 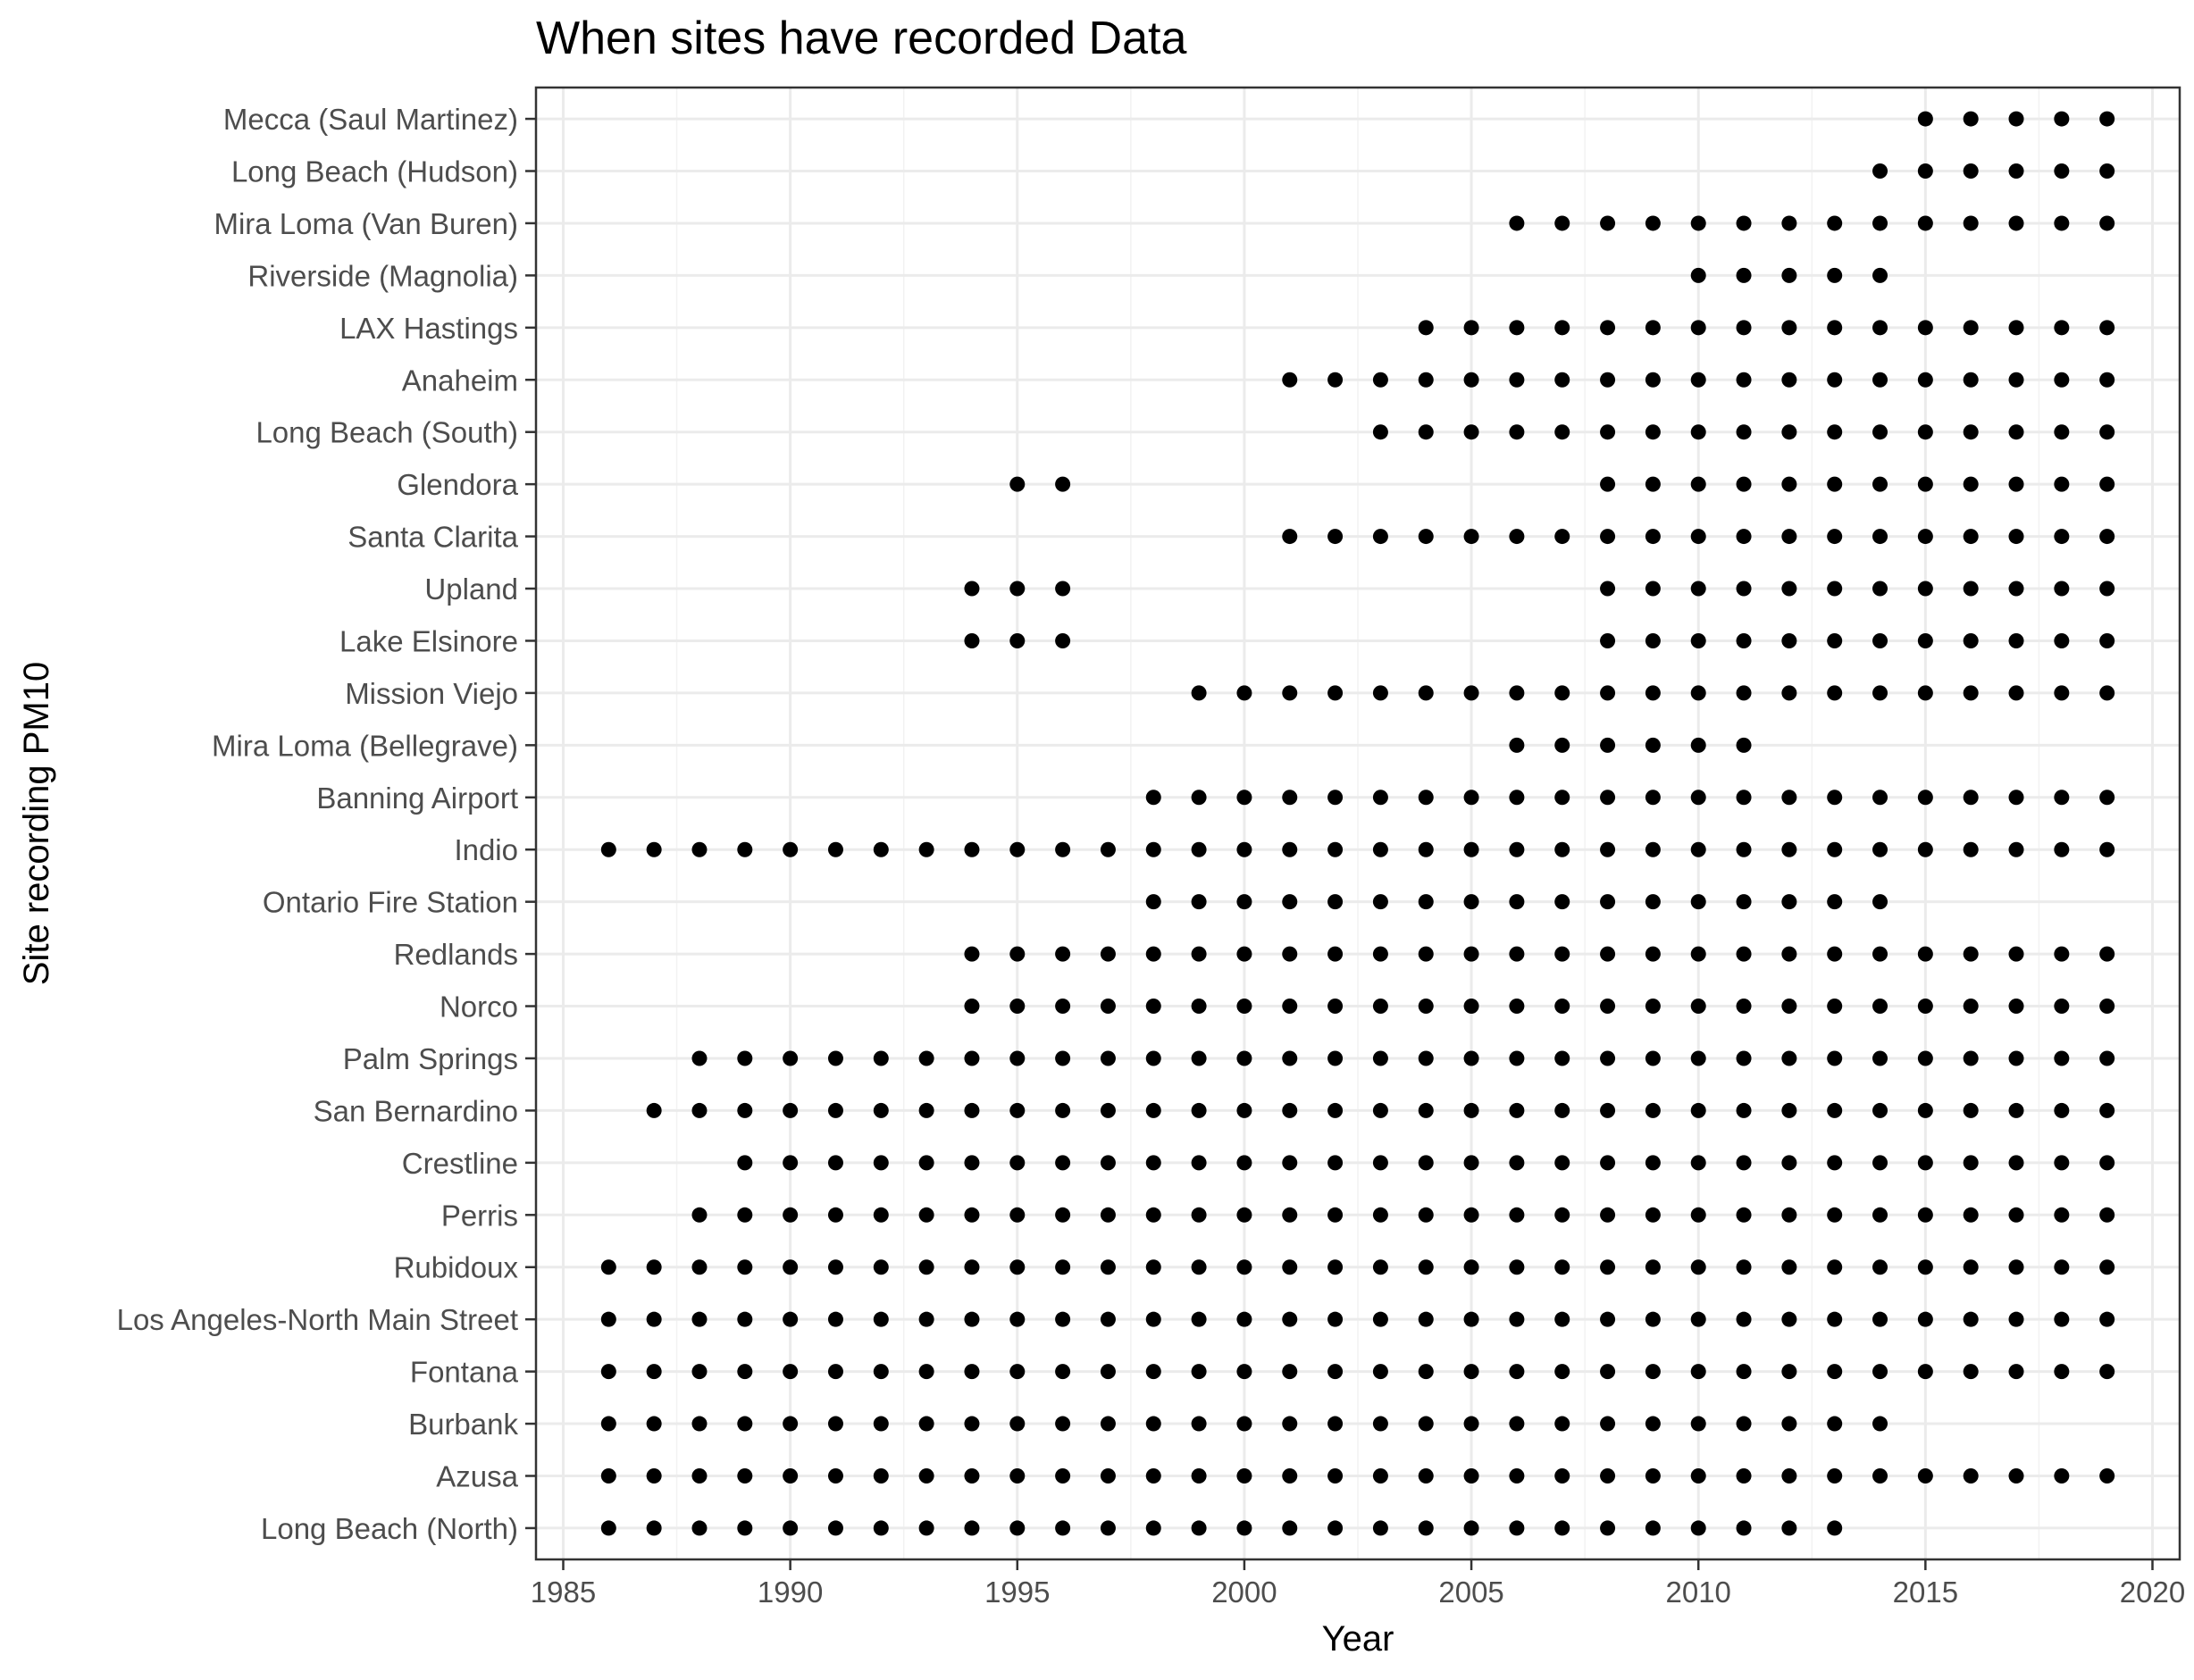 What do you see at coordinates (382, 275) in the screenshot?
I see `y-tick-label: Riverside (Magnolia)` at bounding box center [382, 275].